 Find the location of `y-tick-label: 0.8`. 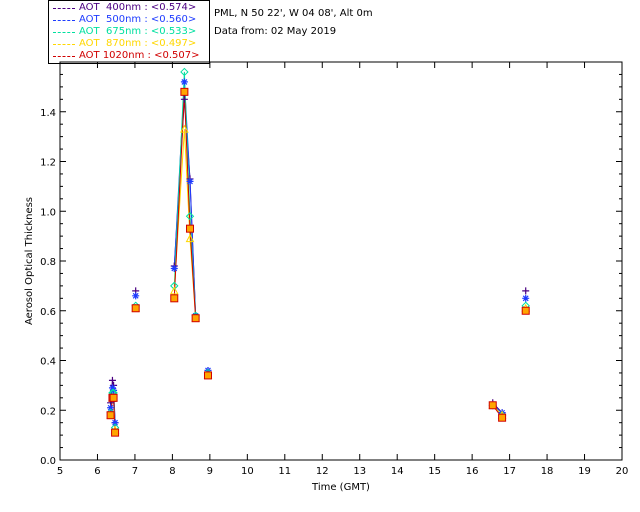

y-tick-label: 0.8 is located at coordinates (48, 262).